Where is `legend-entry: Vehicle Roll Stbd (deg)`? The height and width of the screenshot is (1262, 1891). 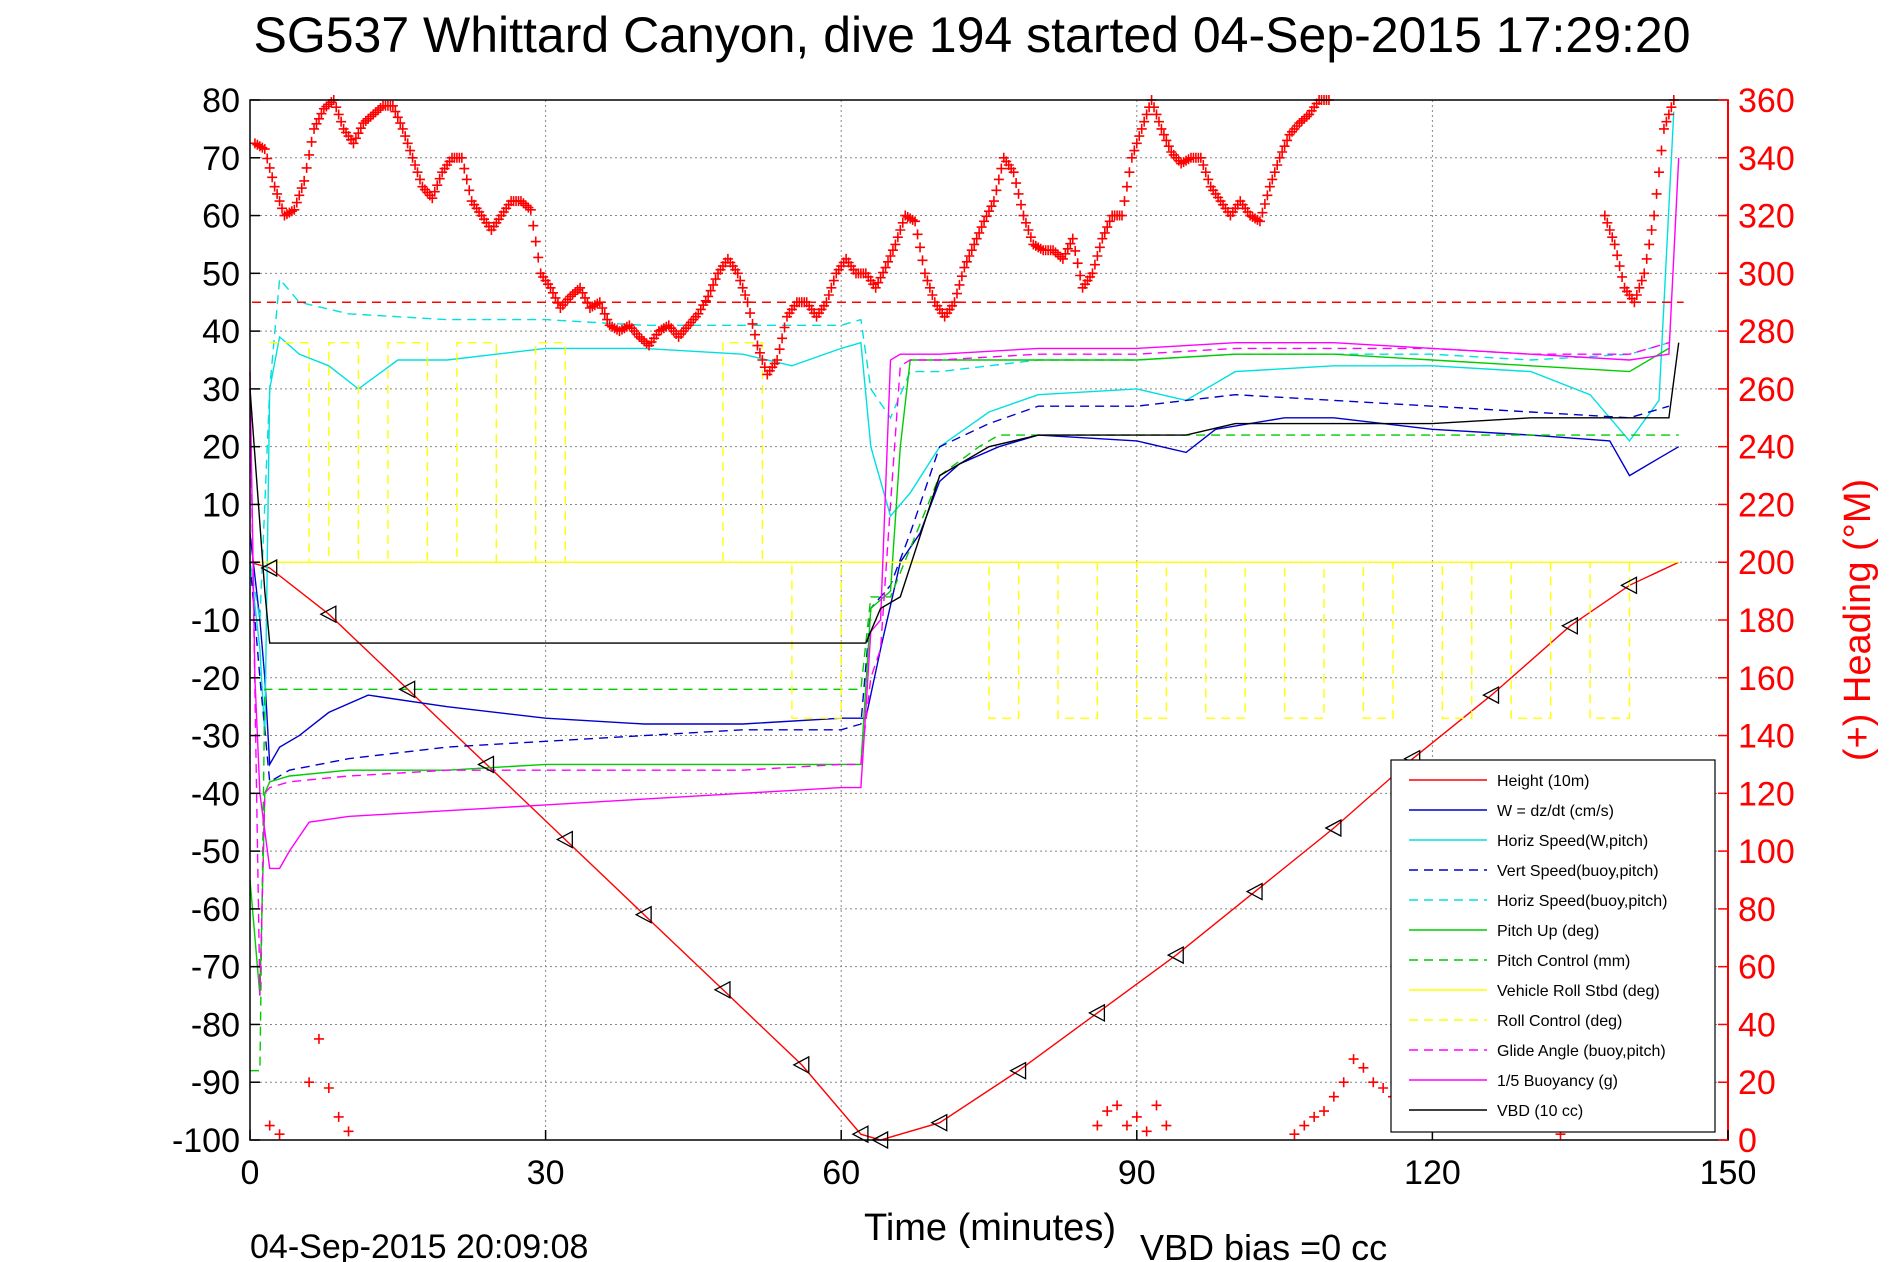 legend-entry: Vehicle Roll Stbd (deg) is located at coordinates (1578, 991).